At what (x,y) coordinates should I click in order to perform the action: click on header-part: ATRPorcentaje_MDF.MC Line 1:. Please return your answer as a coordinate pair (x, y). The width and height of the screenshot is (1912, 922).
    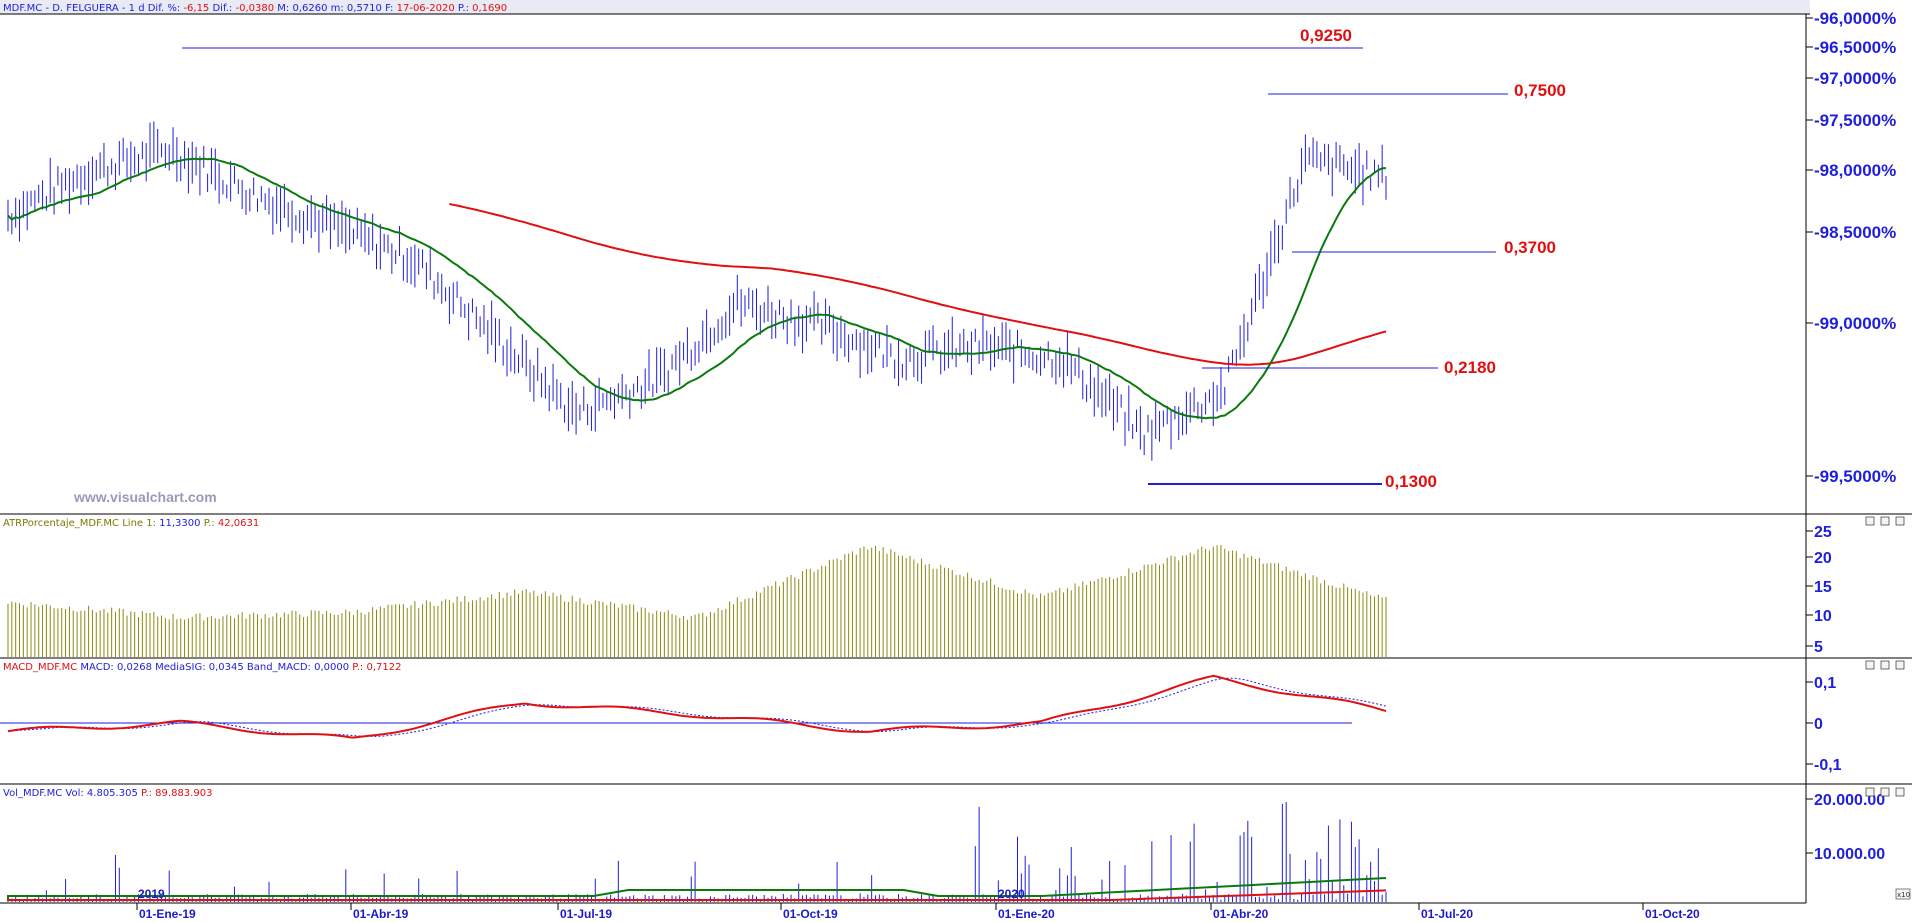
    Looking at the image, I should click on (81, 523).